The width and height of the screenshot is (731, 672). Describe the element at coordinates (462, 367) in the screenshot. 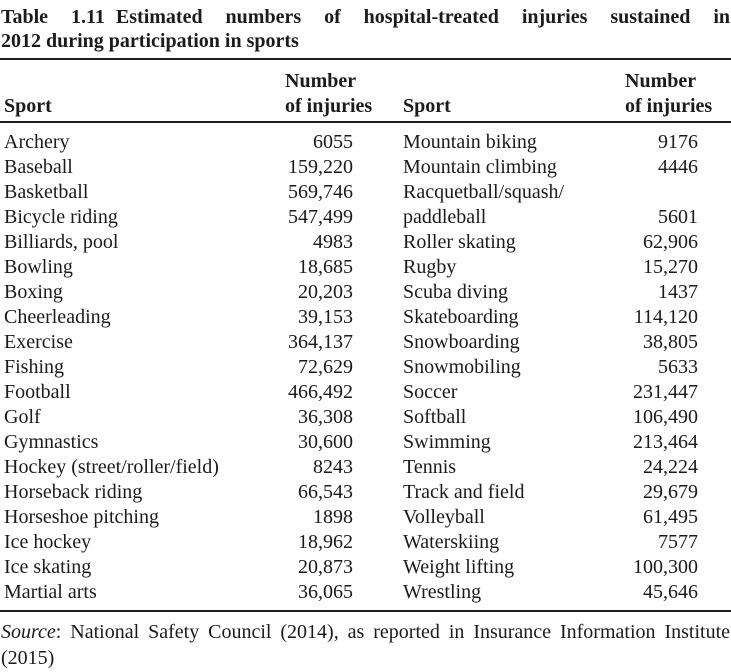

I see `sport-name-right: Snowmobiling` at that location.